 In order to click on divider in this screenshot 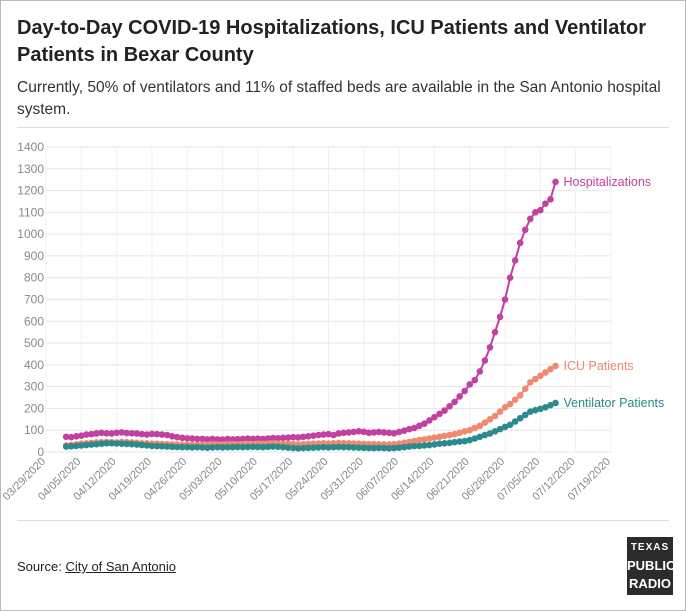, I will do `click(343, 520)`.